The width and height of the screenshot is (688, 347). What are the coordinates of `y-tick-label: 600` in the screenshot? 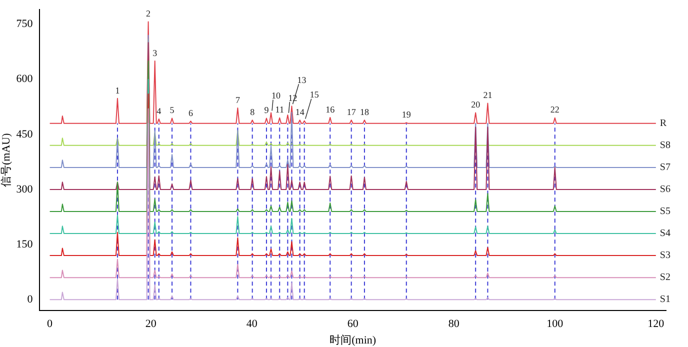 It's located at (25, 79).